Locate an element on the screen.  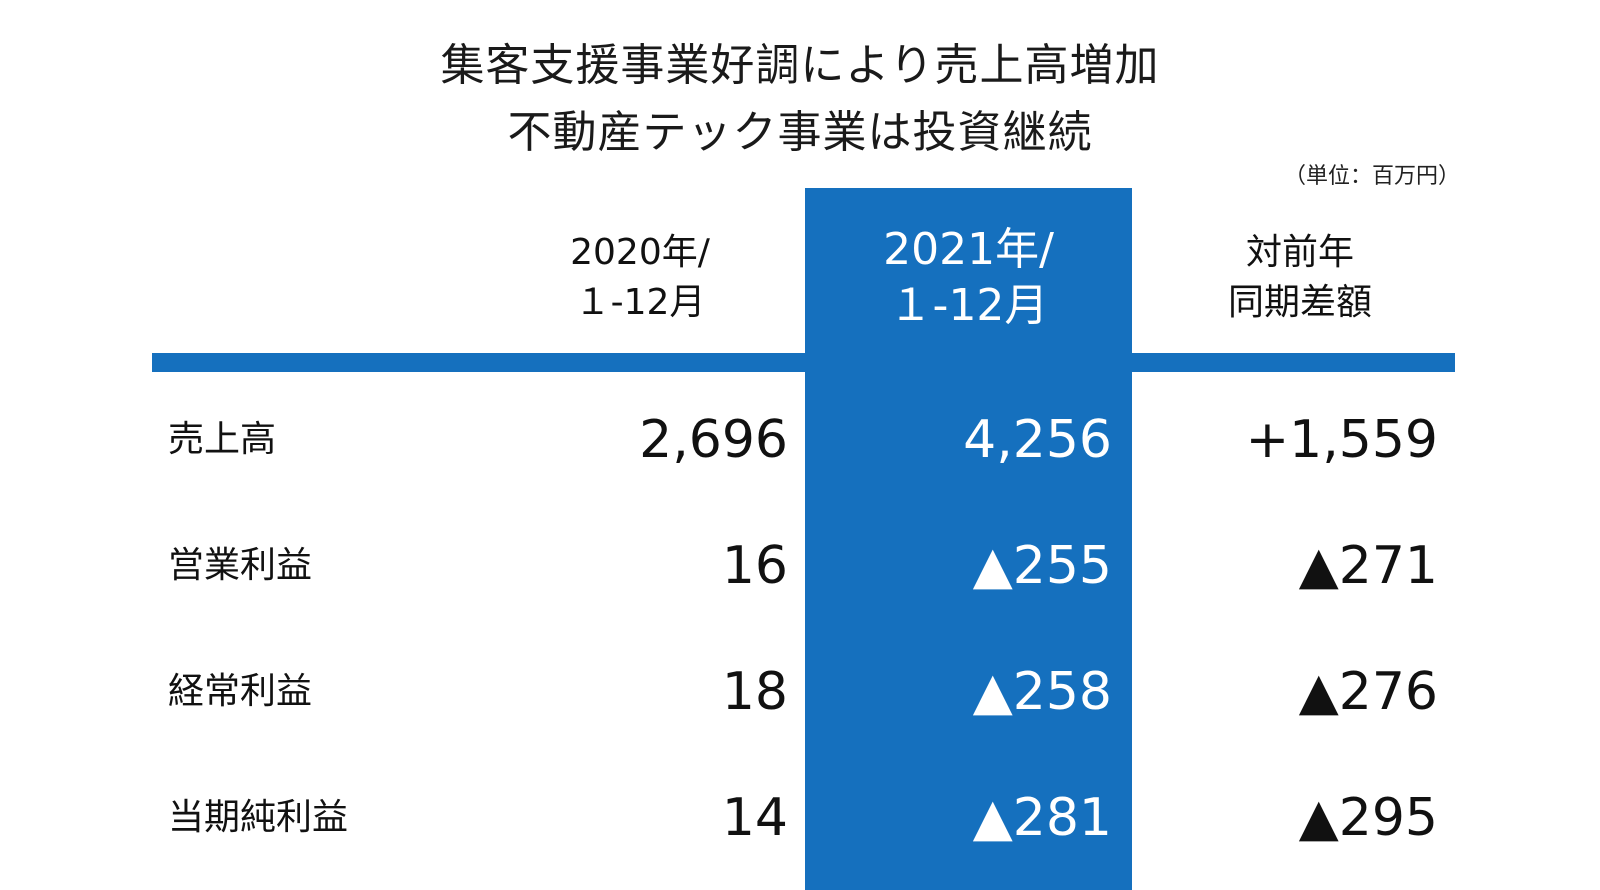
row-label-sales: 売上高 is located at coordinates (222, 439).